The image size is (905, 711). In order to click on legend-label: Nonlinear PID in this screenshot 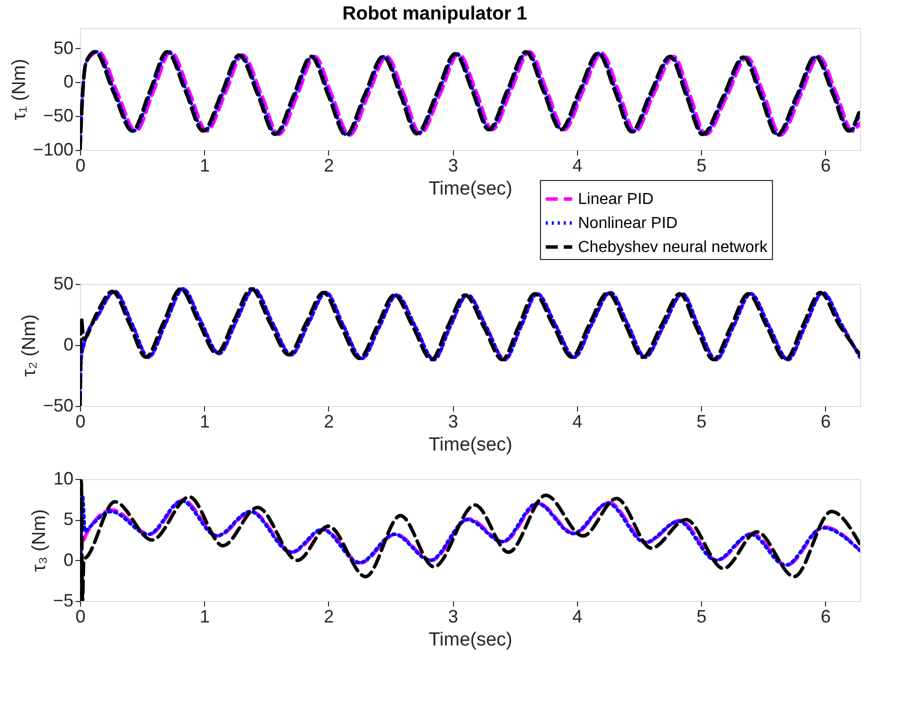, I will do `click(628, 223)`.